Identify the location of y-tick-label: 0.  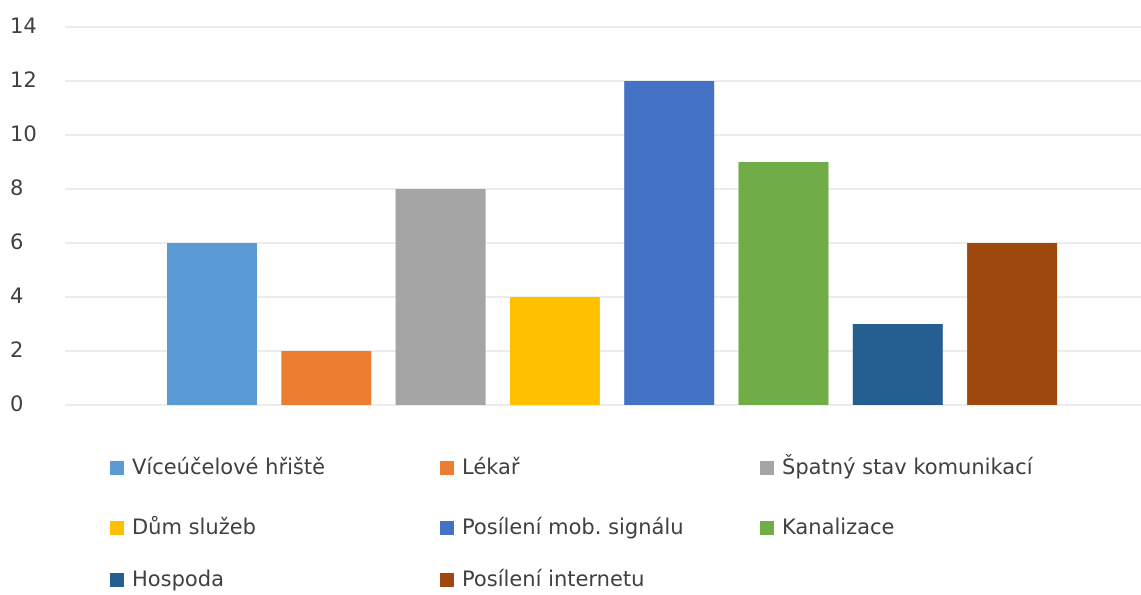
(16, 404).